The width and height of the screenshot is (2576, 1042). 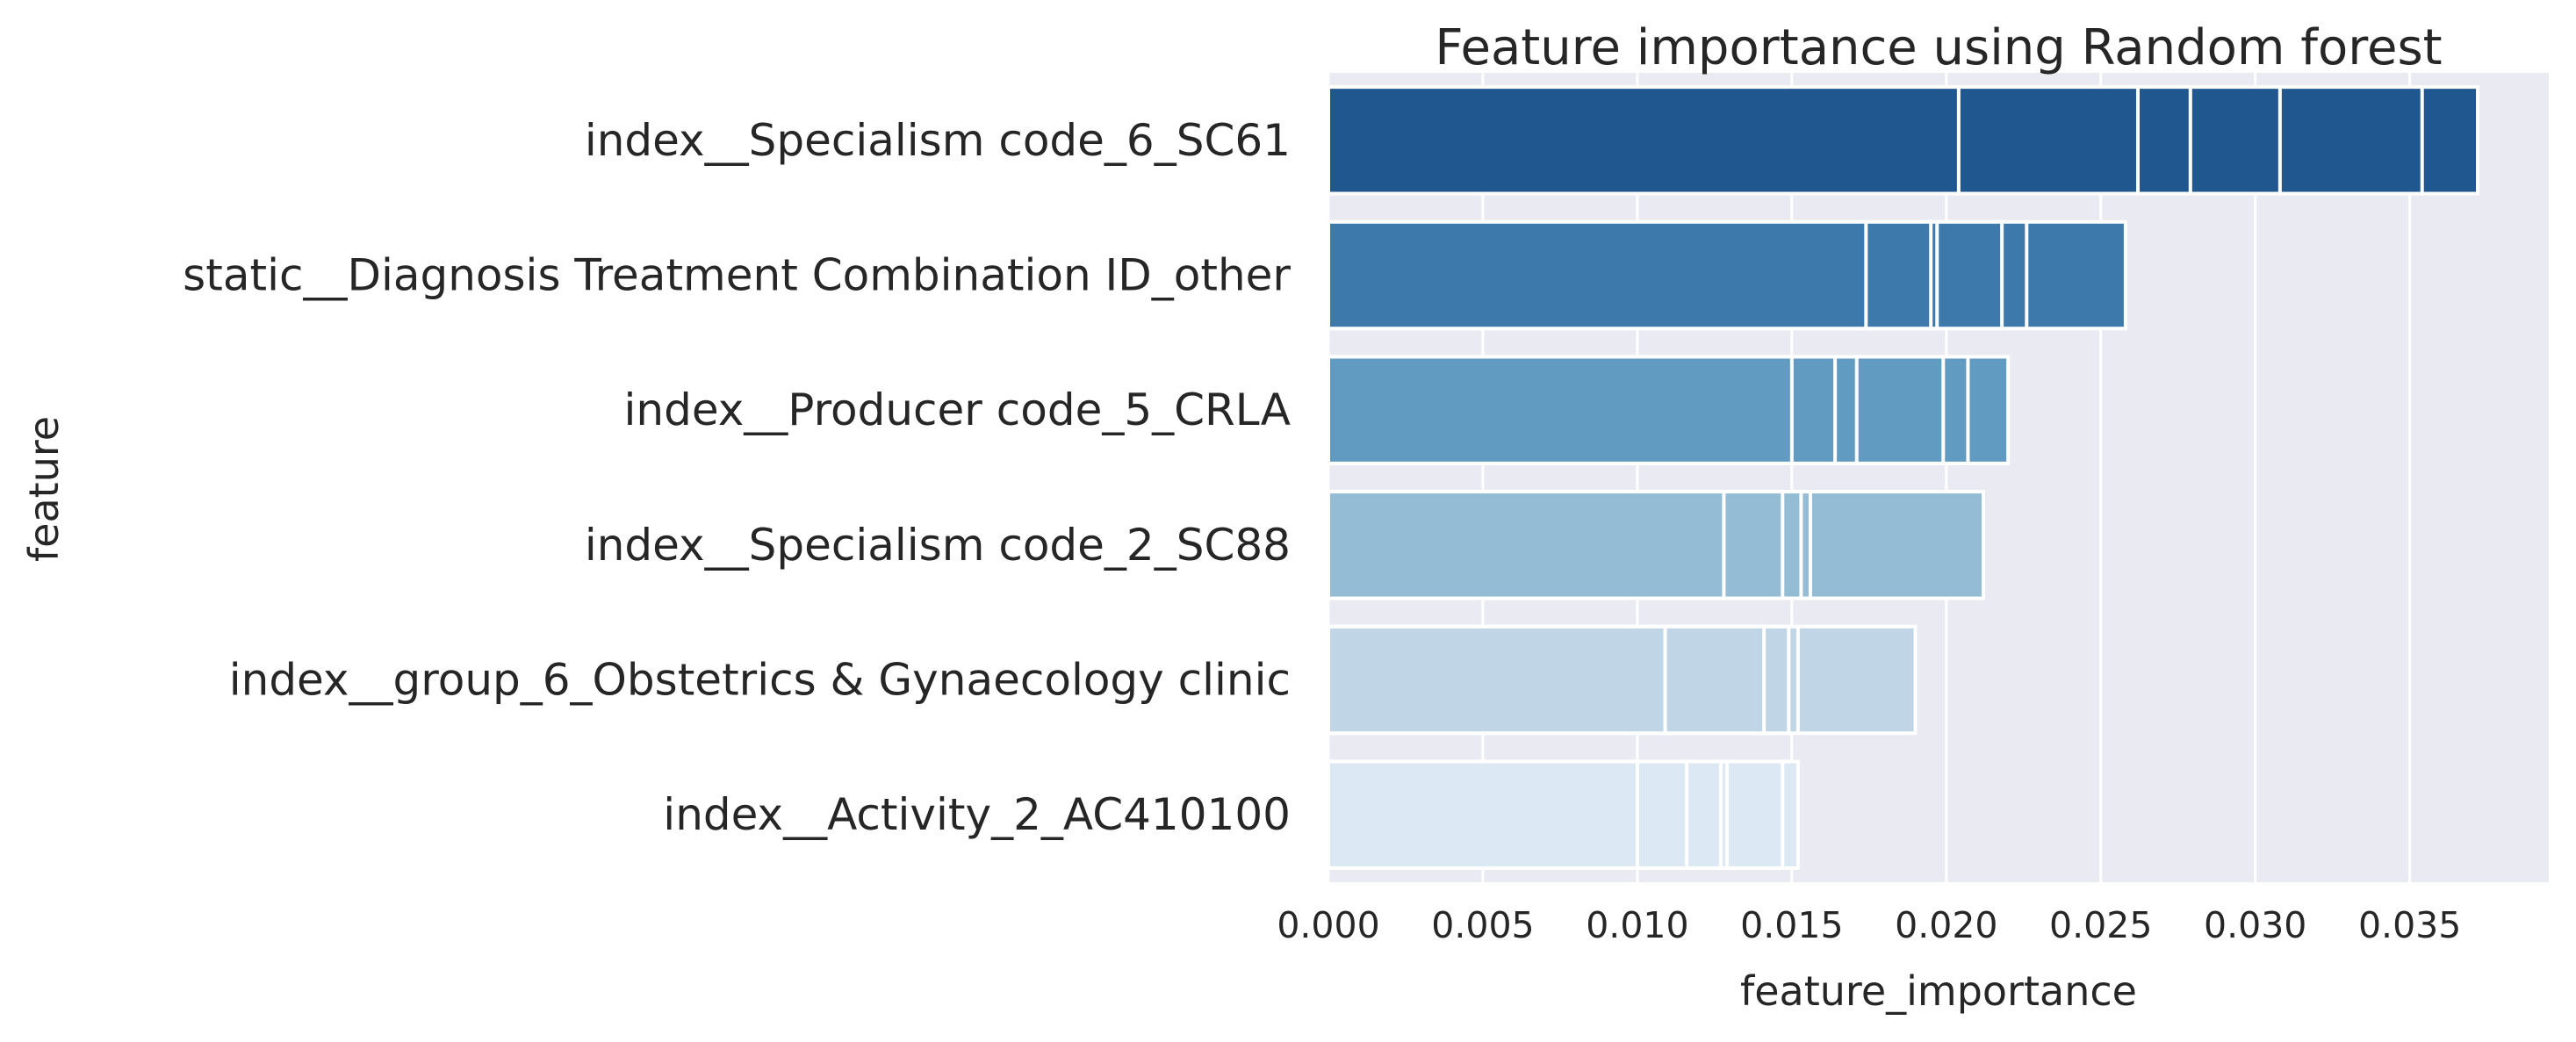 I want to click on x-tick-labels: 0.000 0.005 0.010 0.015 0.020 0.025 0.030 0.035, so click(x=1869, y=925).